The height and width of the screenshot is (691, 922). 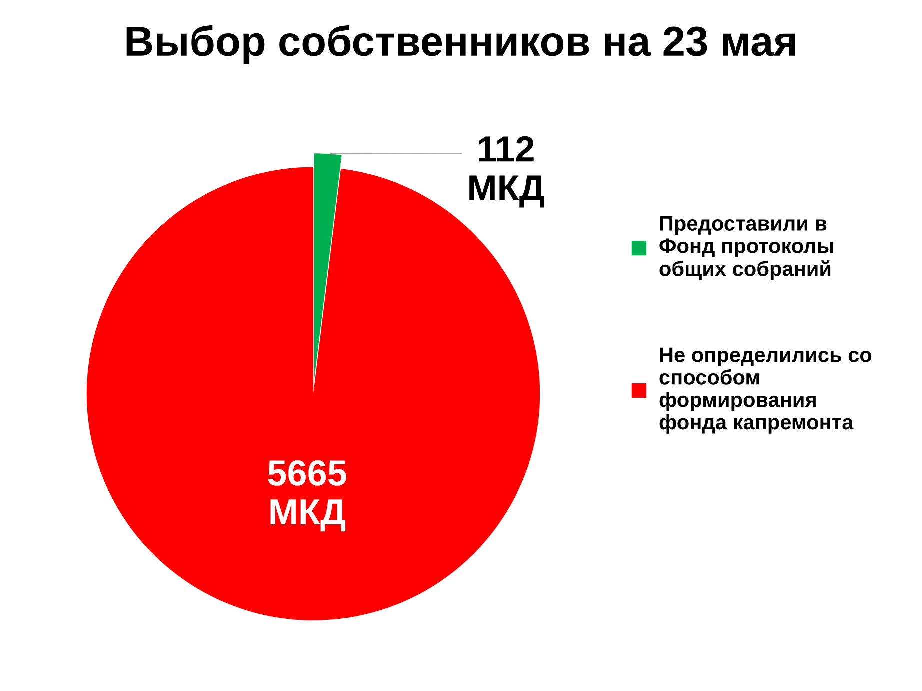 What do you see at coordinates (747, 248) in the screenshot?
I see `legend-label: Предоставили в Фонд протоколы общих собраний` at bounding box center [747, 248].